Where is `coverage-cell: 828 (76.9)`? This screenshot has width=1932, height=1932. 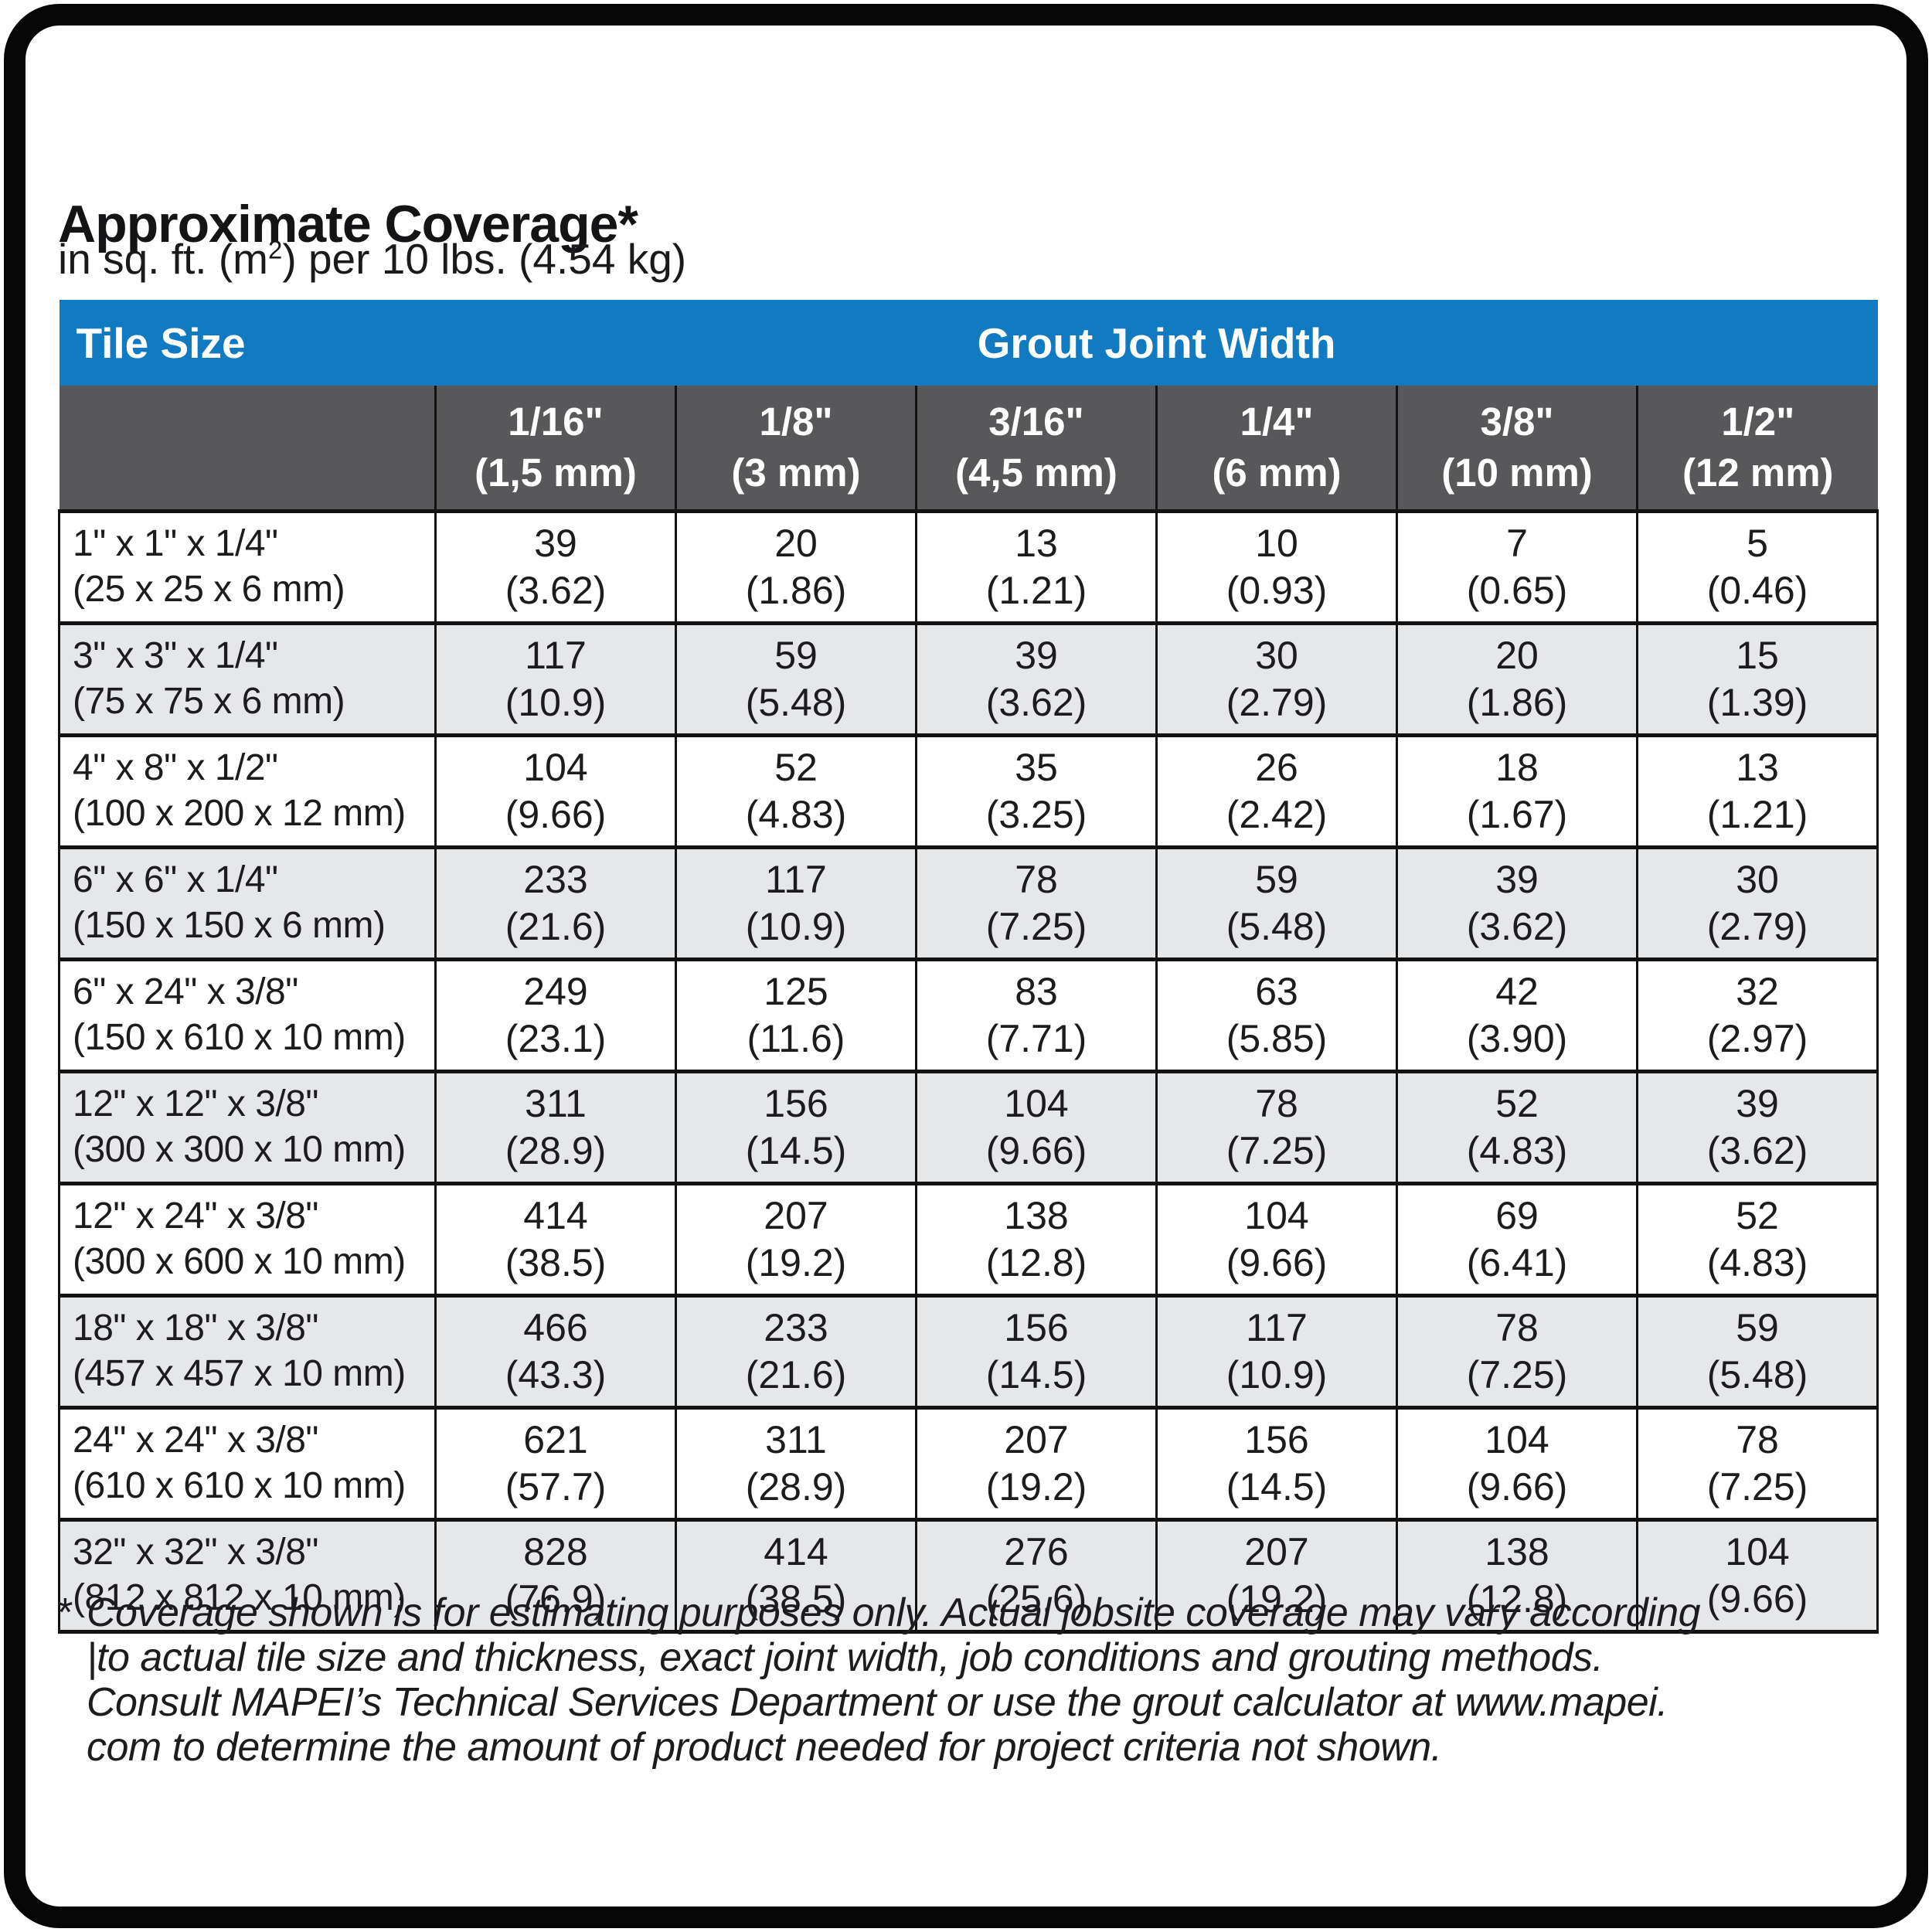 coverage-cell: 828 (76.9) is located at coordinates (556, 1576).